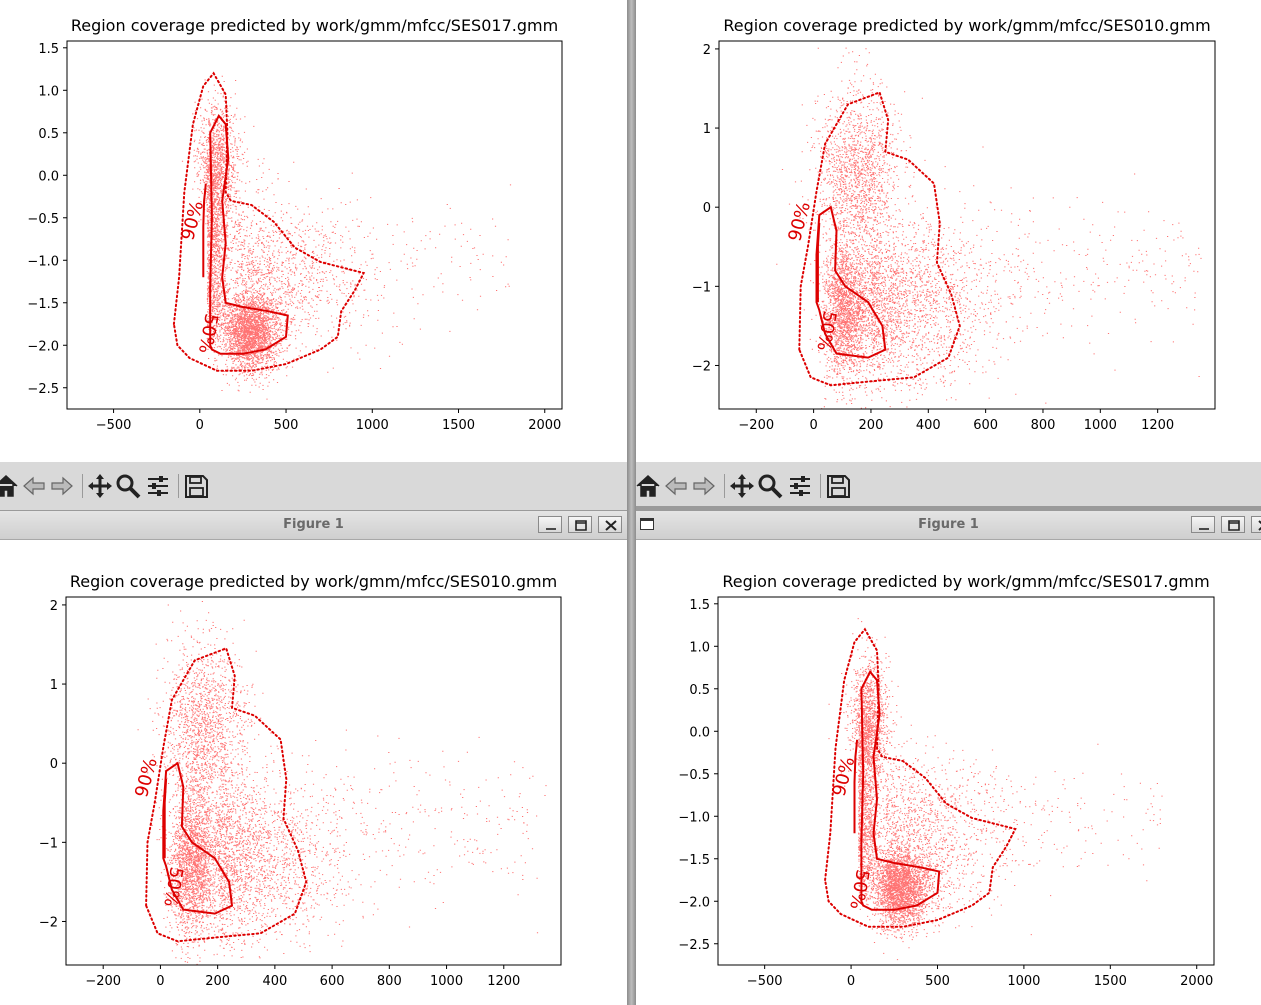 This screenshot has height=1005, width=1261. What do you see at coordinates (699, 732) in the screenshot?
I see `y-tick-label: 0.0` at bounding box center [699, 732].